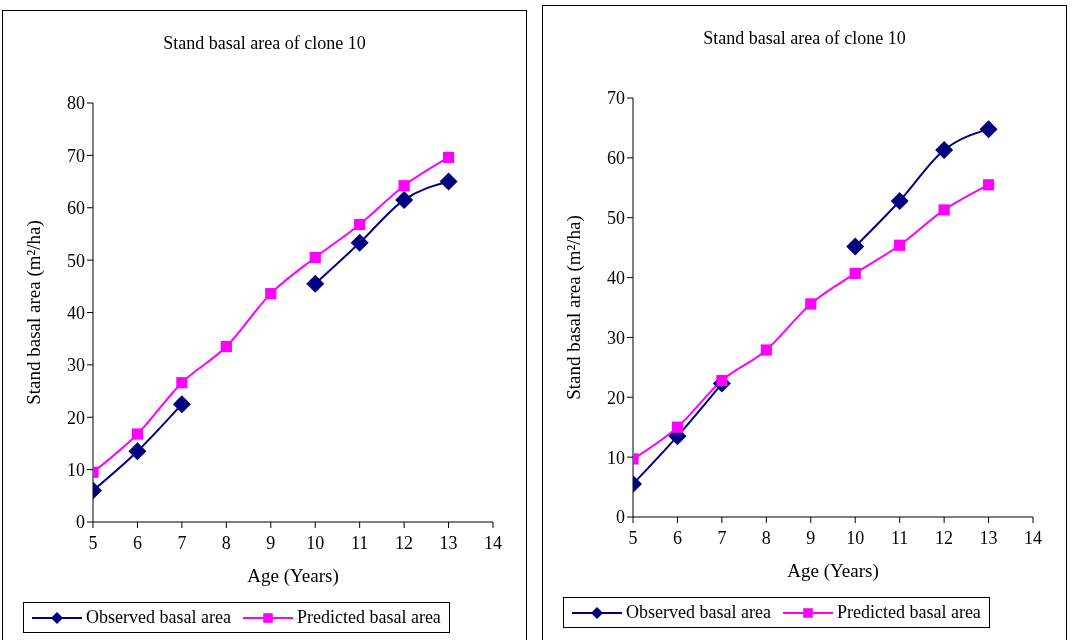  Describe the element at coordinates (76, 103) in the screenshot. I see `y-tick-label: 80` at that location.